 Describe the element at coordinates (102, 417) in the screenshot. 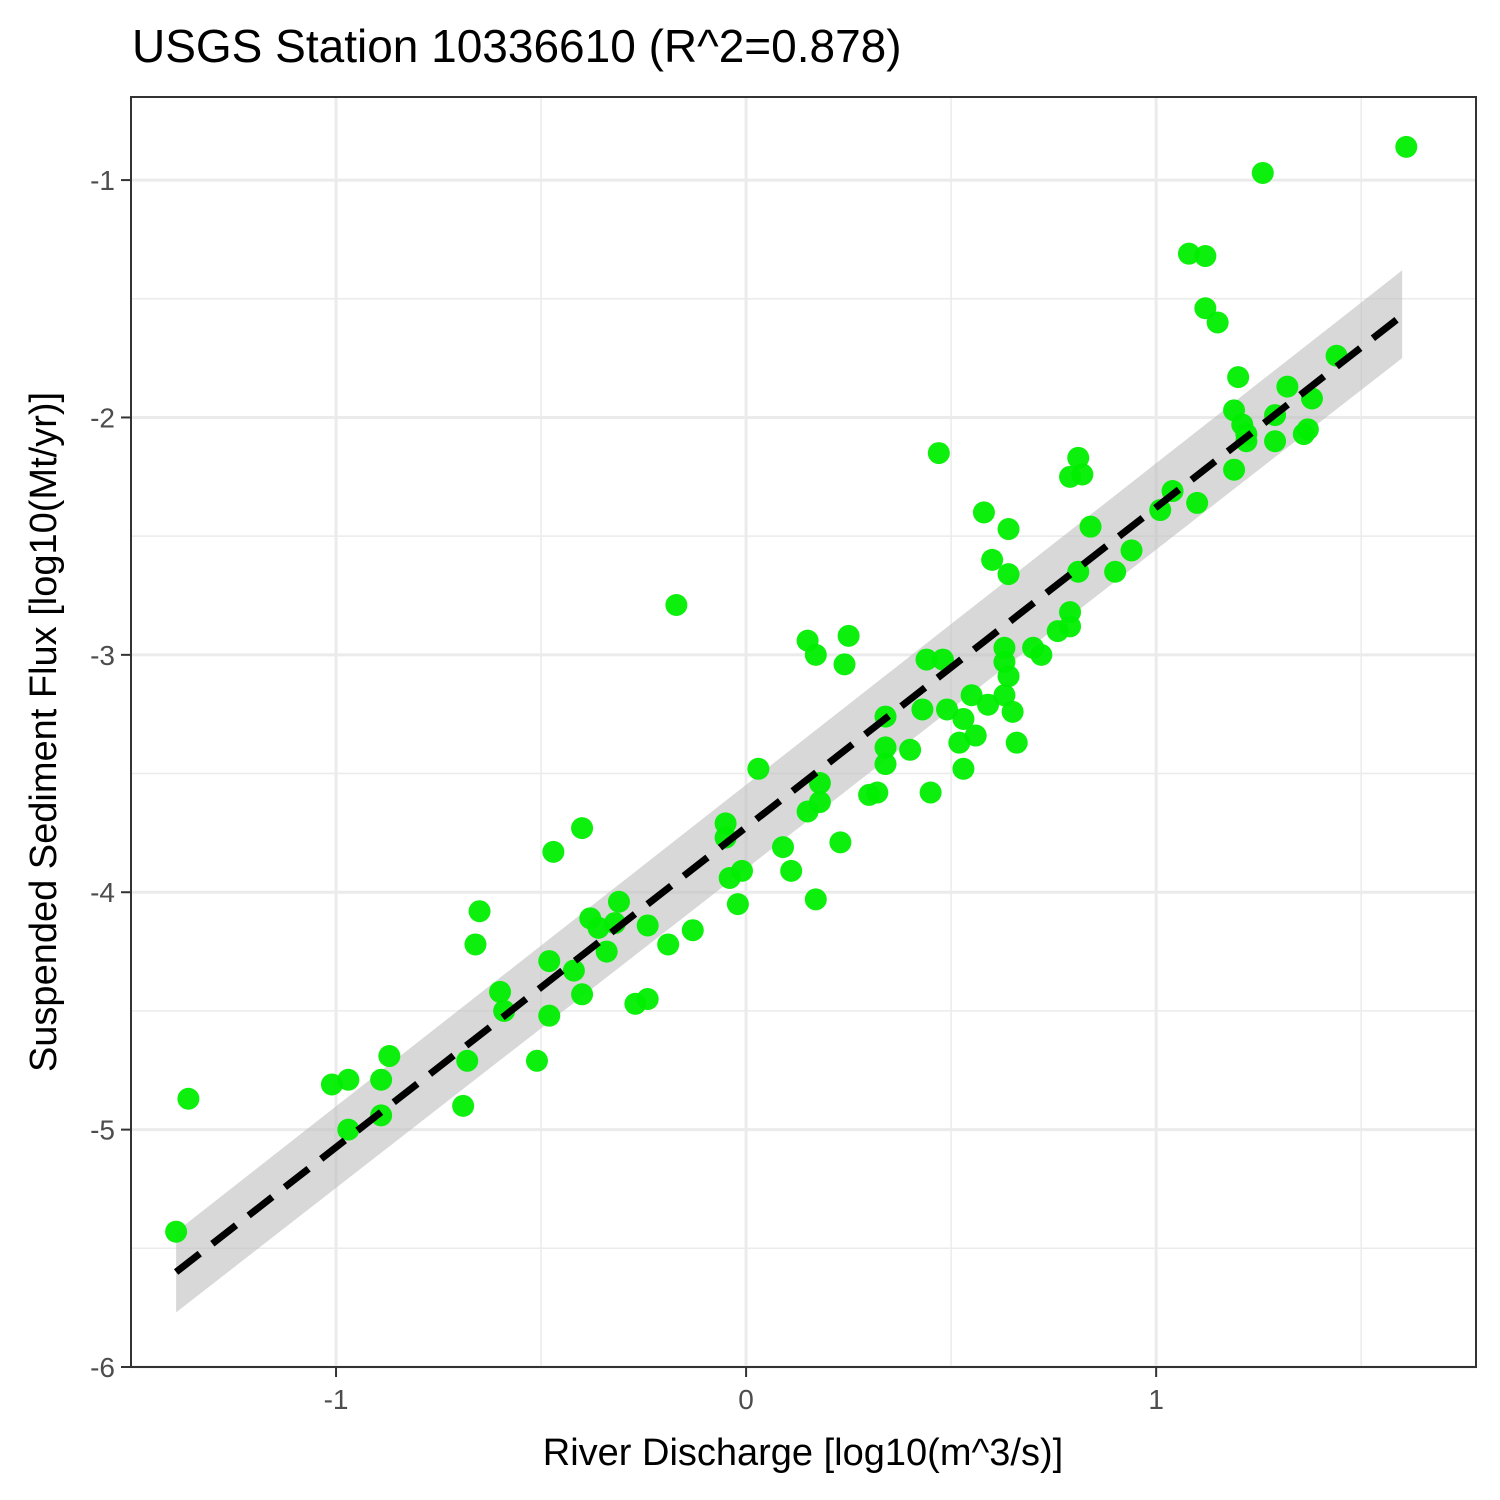

I see `y-tick-label: -2` at that location.